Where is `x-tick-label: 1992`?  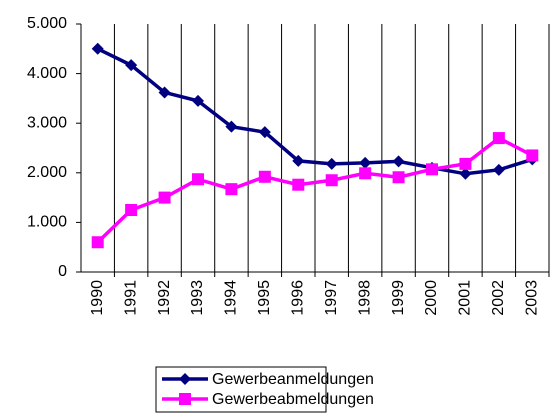
x-tick-label: 1992 is located at coordinates (164, 298).